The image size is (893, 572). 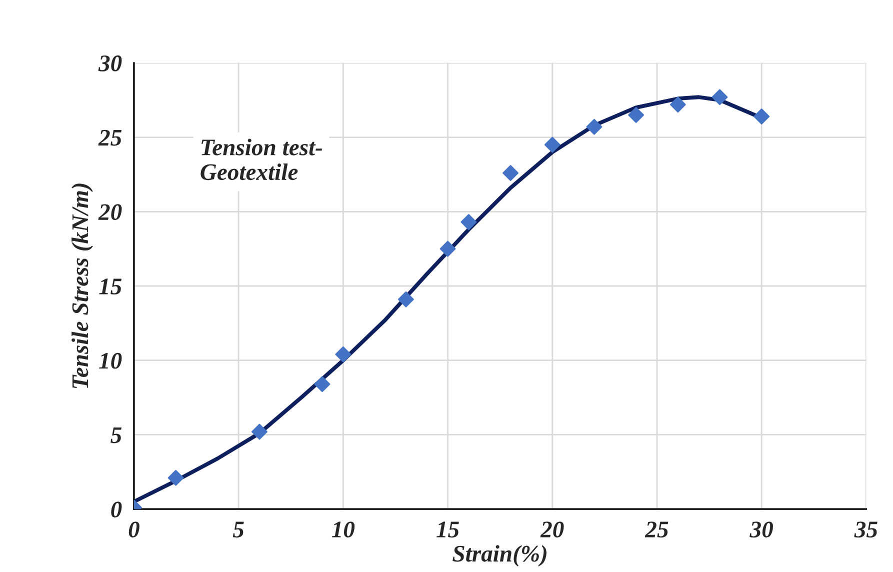 I want to click on y-tick-label: 0, so click(x=116, y=510).